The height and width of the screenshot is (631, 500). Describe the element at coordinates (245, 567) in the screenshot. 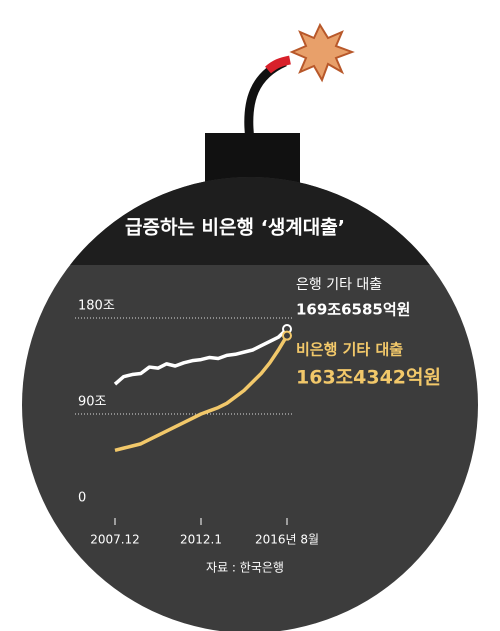

I see `source: 자료 : 한국은행` at that location.